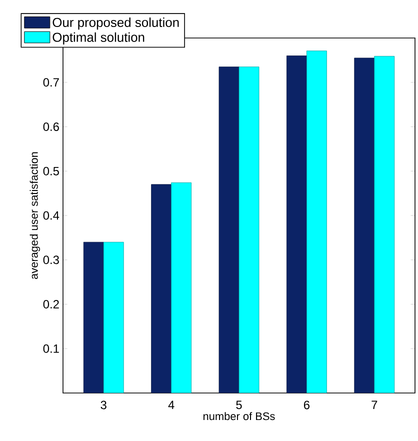  I want to click on legend-label: Our proposed solution, so click(115, 24).